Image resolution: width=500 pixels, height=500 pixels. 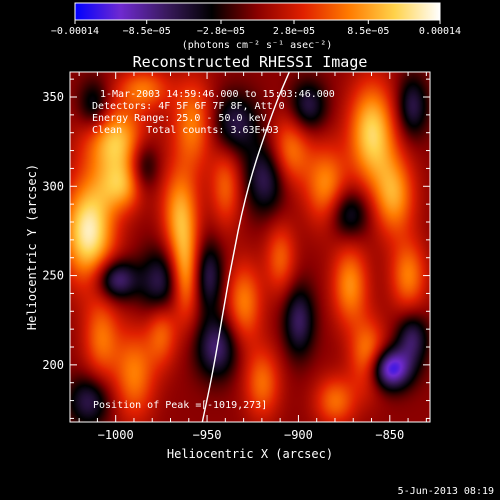 What do you see at coordinates (257, 45) in the screenshot?
I see `colorbar-unit-label: (photons cm⁻² s⁻¹ asec⁻²)` at bounding box center [257, 45].